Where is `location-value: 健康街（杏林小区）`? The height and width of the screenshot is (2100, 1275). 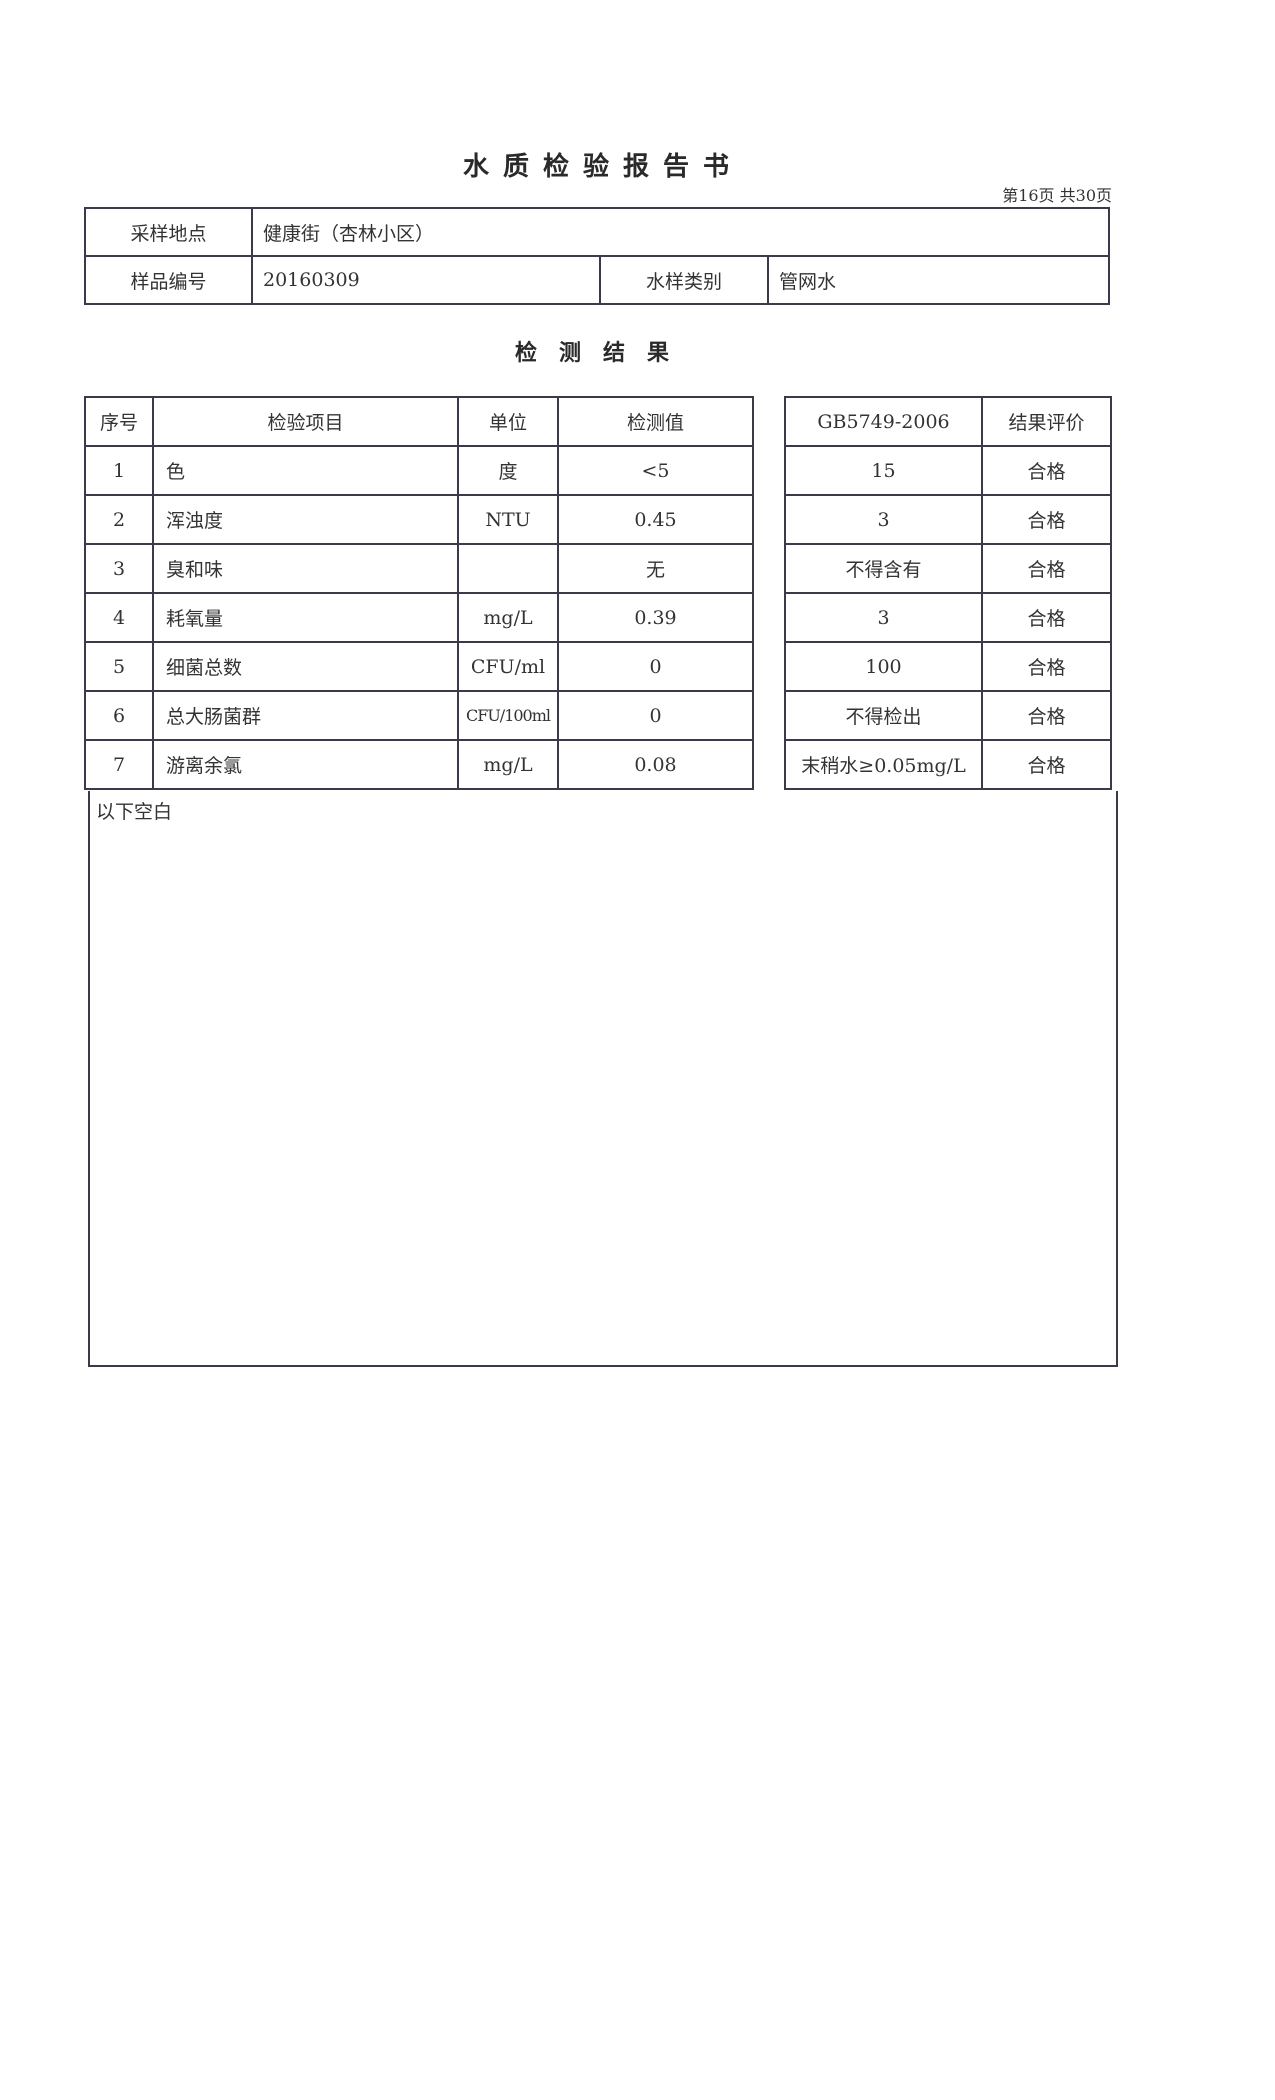 location-value: 健康街（杏林小区） is located at coordinates (680, 232).